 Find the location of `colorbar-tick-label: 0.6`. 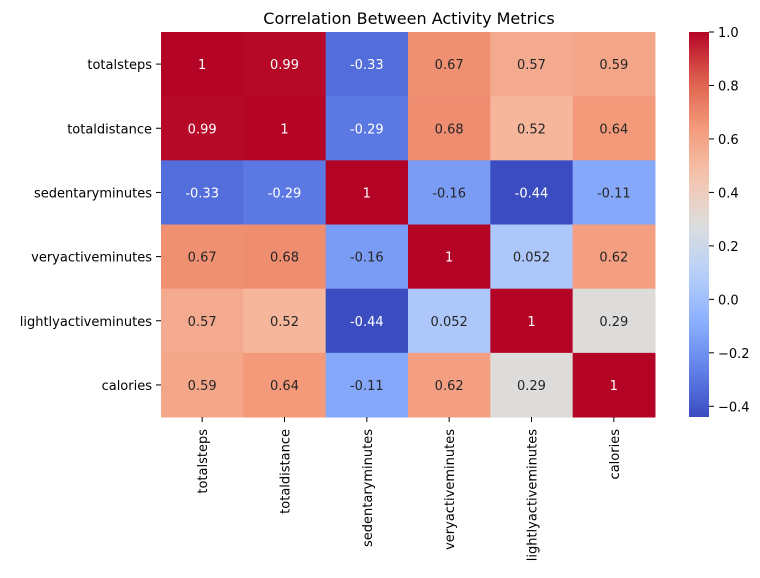

colorbar-tick-label: 0.6 is located at coordinates (728, 140).